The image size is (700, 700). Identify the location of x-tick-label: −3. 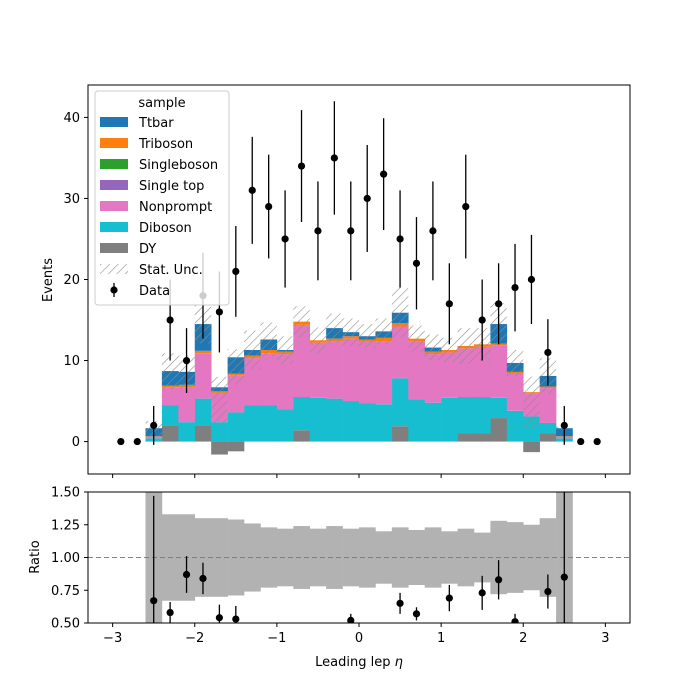
(112, 638).